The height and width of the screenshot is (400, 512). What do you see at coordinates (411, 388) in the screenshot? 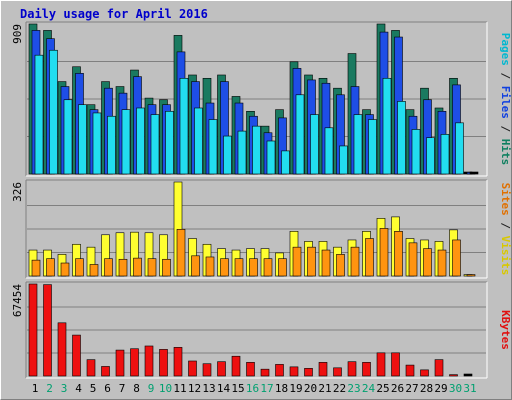
I see `day-label: 27` at bounding box center [411, 388].